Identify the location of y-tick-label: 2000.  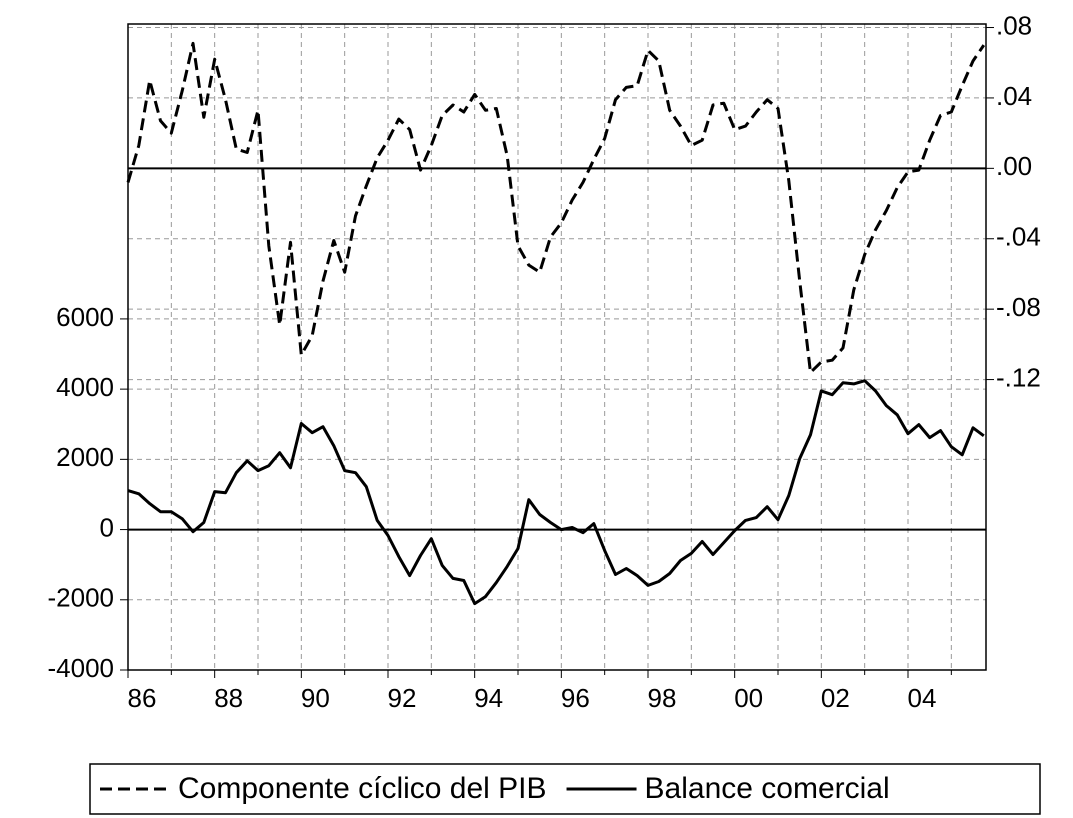
(85, 457).